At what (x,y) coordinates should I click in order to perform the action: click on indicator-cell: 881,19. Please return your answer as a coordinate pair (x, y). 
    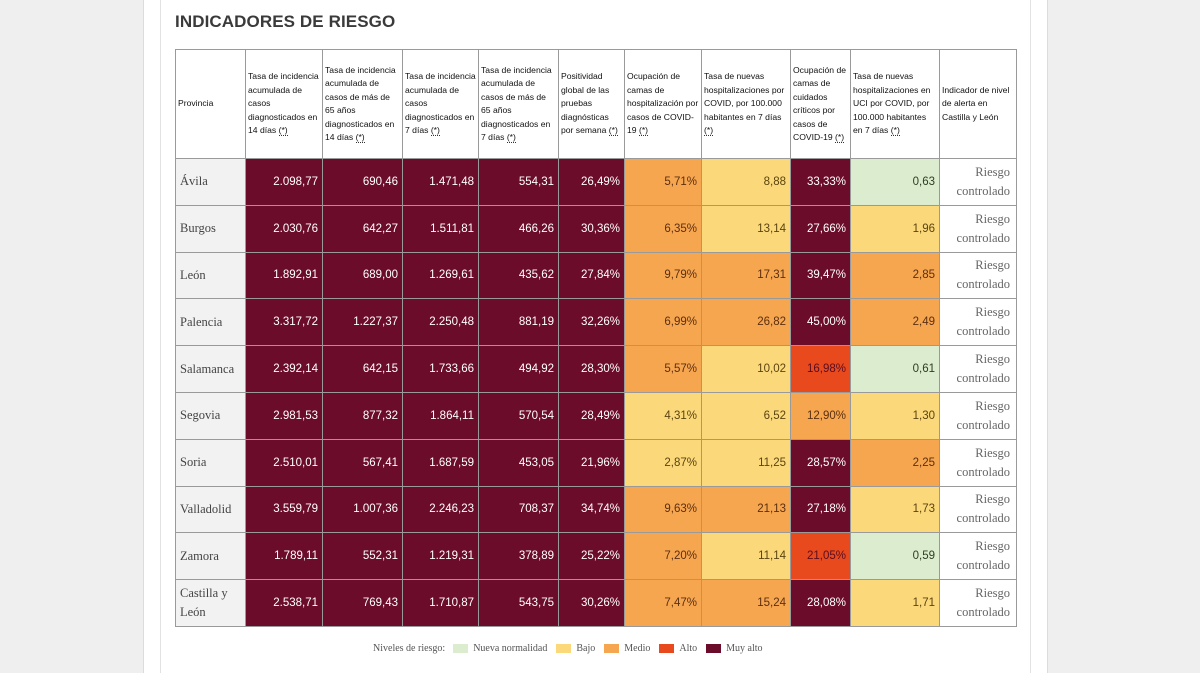
    Looking at the image, I should click on (518, 322).